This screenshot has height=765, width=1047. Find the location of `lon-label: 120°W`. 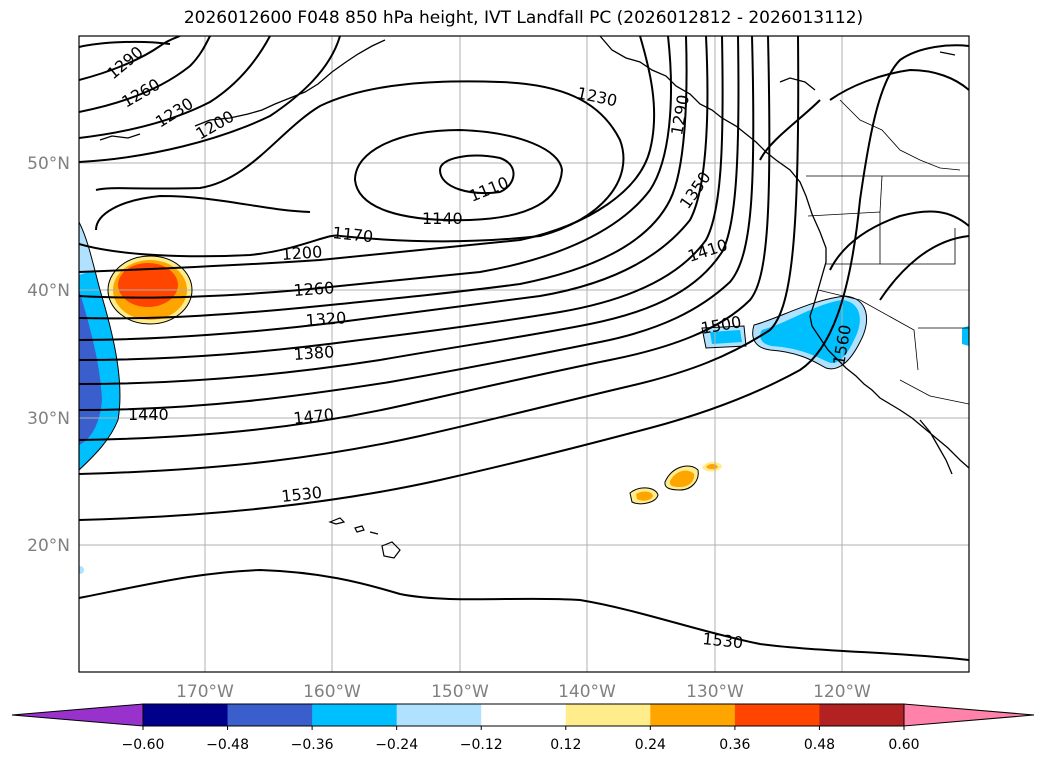

lon-label: 120°W is located at coordinates (842, 692).